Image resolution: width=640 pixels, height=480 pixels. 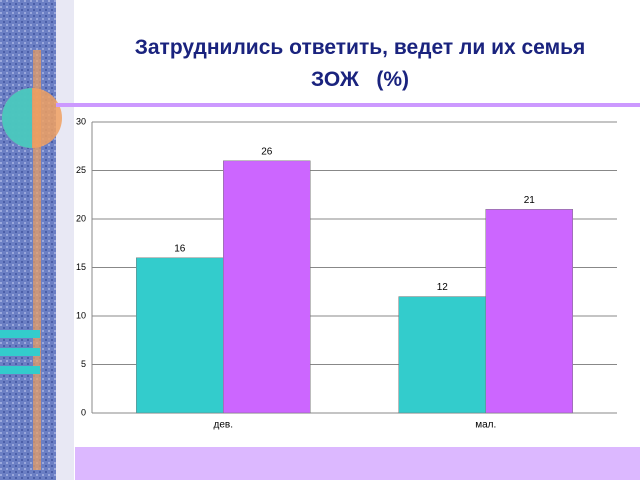 I want to click on y-tick-label: 20, so click(x=81, y=218).